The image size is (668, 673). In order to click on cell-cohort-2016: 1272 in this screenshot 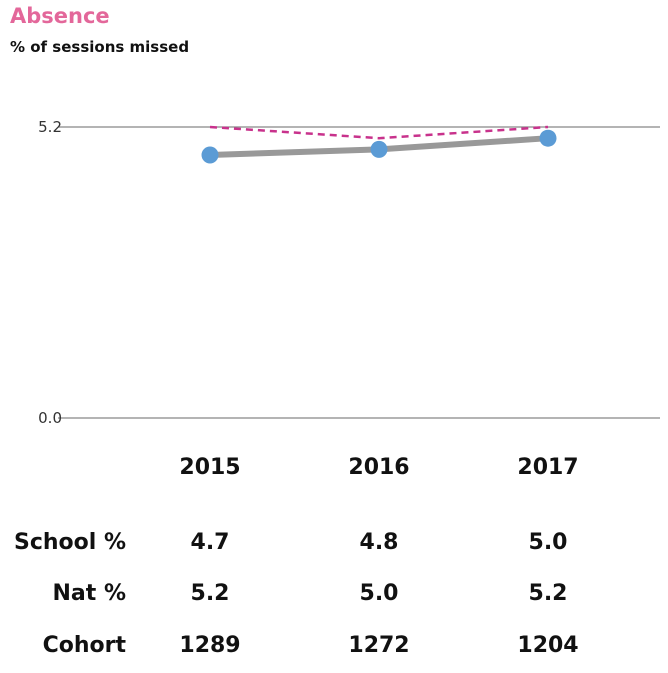, I will do `click(379, 645)`.